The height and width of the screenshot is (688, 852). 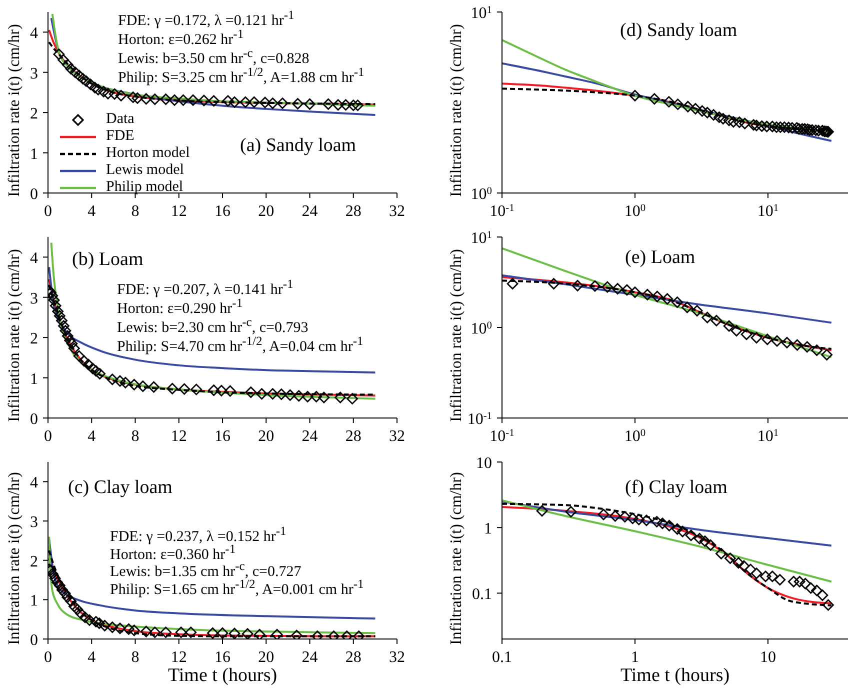 What do you see at coordinates (212, 325) in the screenshot?
I see `annotation: Lewis: b=2.30 cm hr$^{-c}$, c=0.793` at bounding box center [212, 325].